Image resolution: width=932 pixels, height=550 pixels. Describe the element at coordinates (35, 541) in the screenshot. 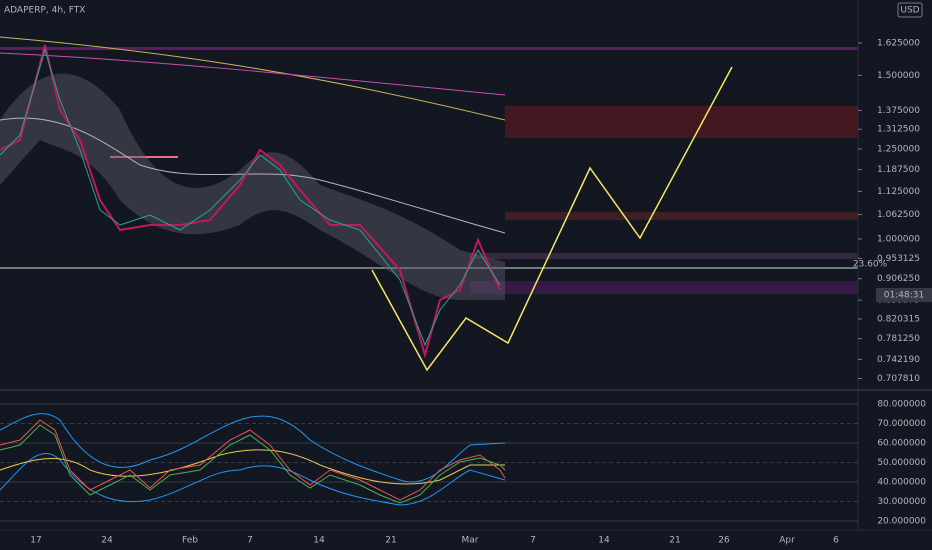

I see `time-label: 17` at that location.